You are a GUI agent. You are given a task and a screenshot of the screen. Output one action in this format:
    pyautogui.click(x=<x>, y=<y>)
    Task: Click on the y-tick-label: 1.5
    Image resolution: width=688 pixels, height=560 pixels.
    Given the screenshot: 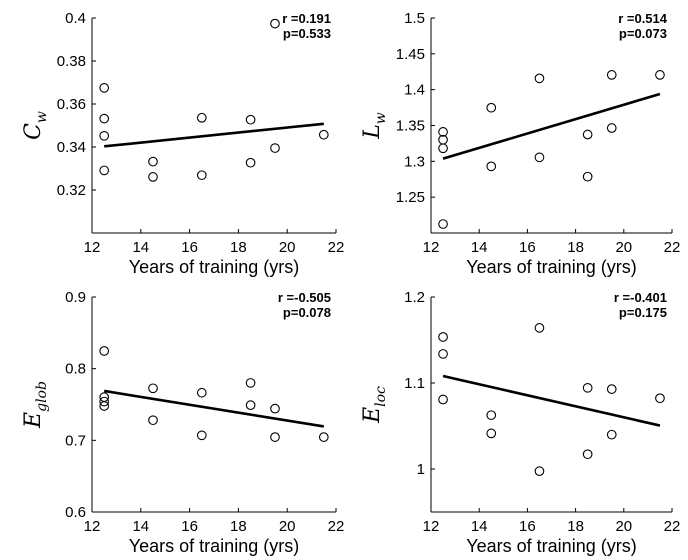 What is the action you would take?
    pyautogui.click(x=414, y=18)
    